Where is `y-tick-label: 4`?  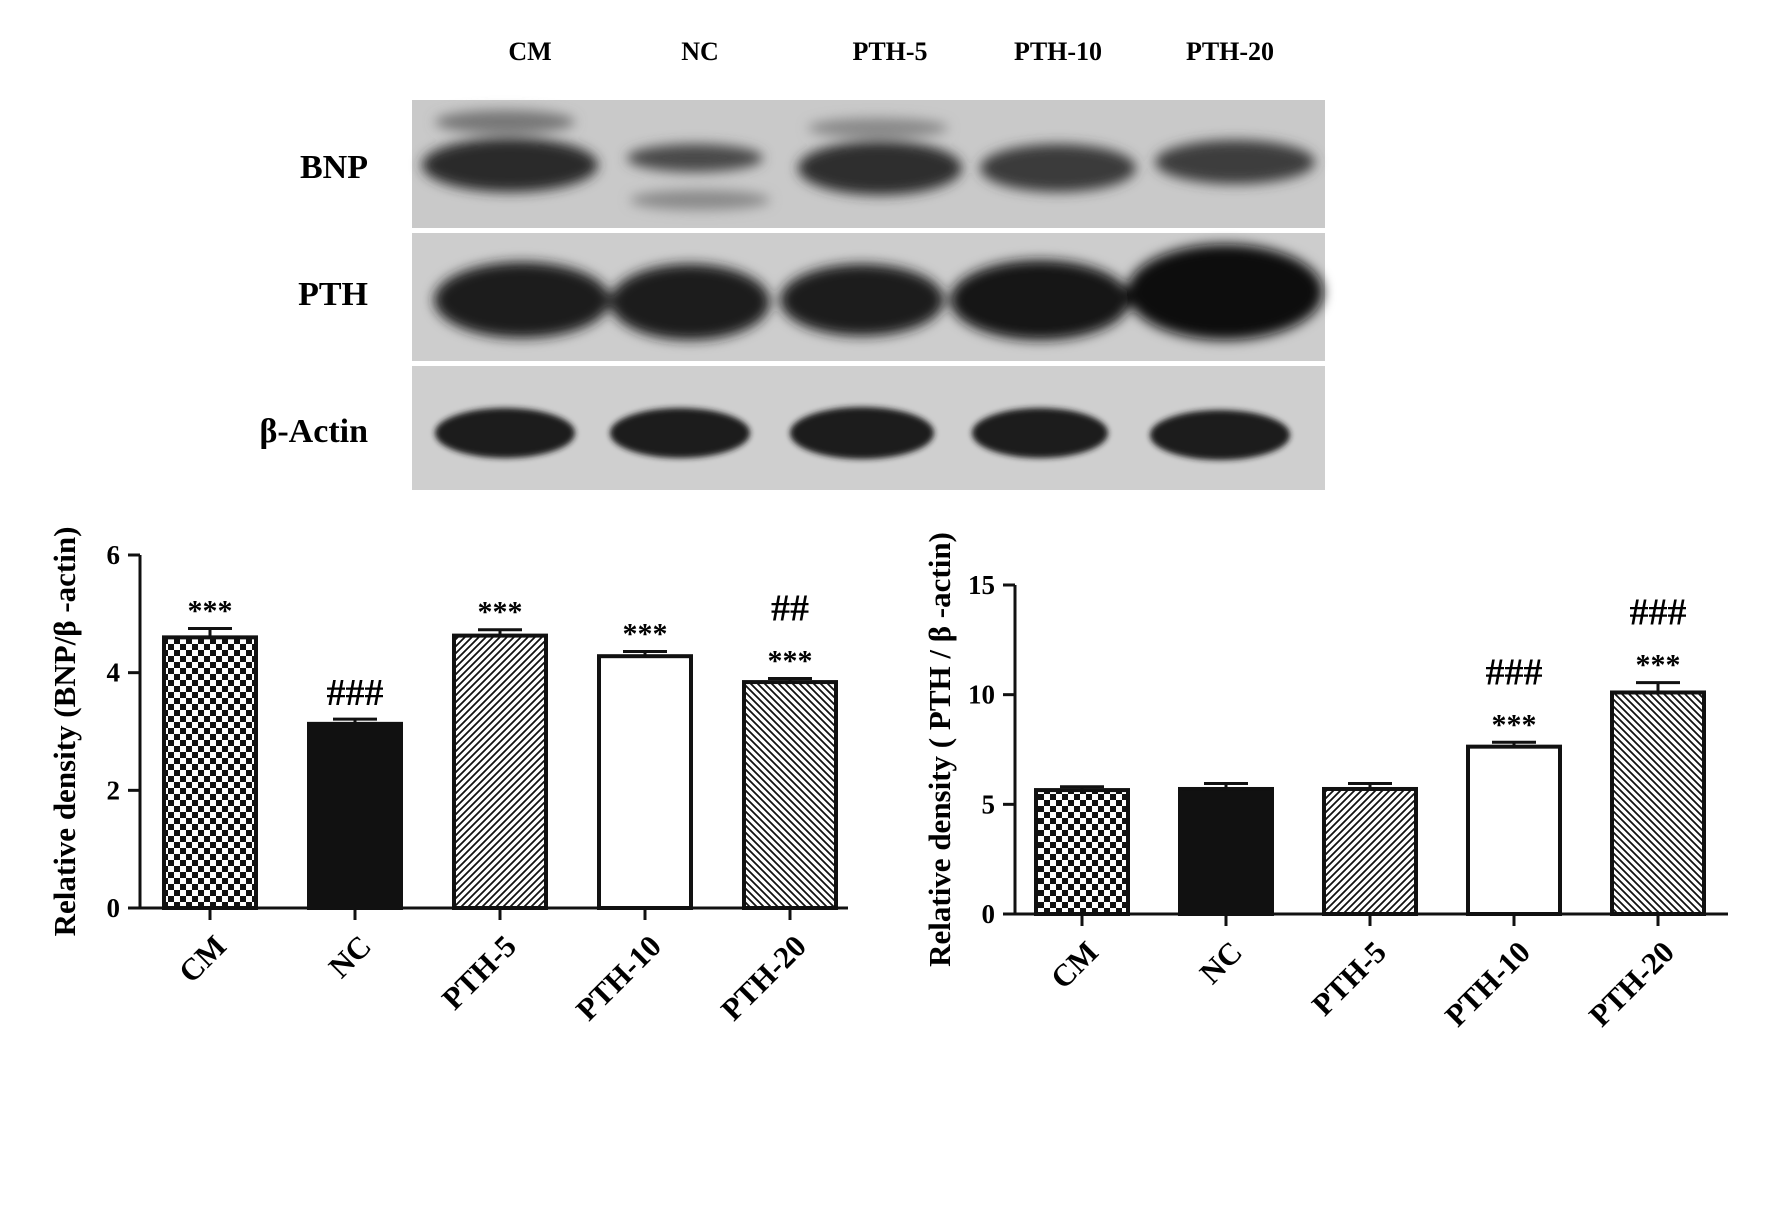 y-tick-label: 4 is located at coordinates (114, 673).